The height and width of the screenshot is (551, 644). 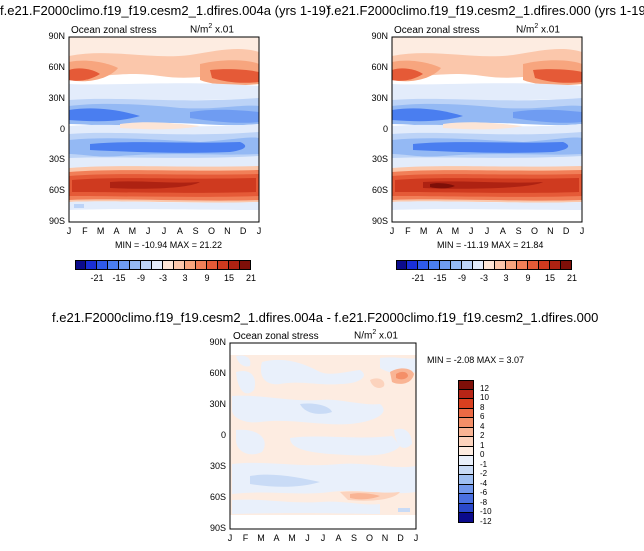 I want to click on colorbar2-label: 9, so click(x=528, y=278).